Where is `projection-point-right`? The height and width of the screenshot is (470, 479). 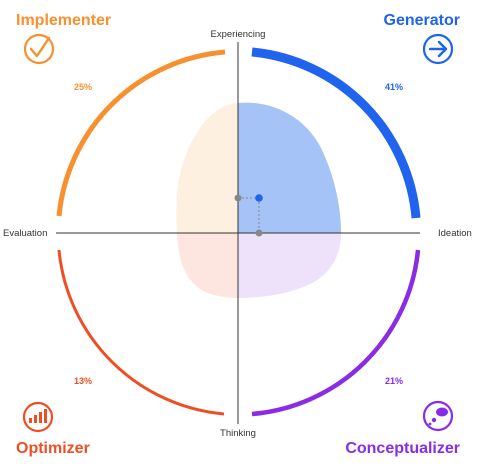 projection-point-right is located at coordinates (259, 233).